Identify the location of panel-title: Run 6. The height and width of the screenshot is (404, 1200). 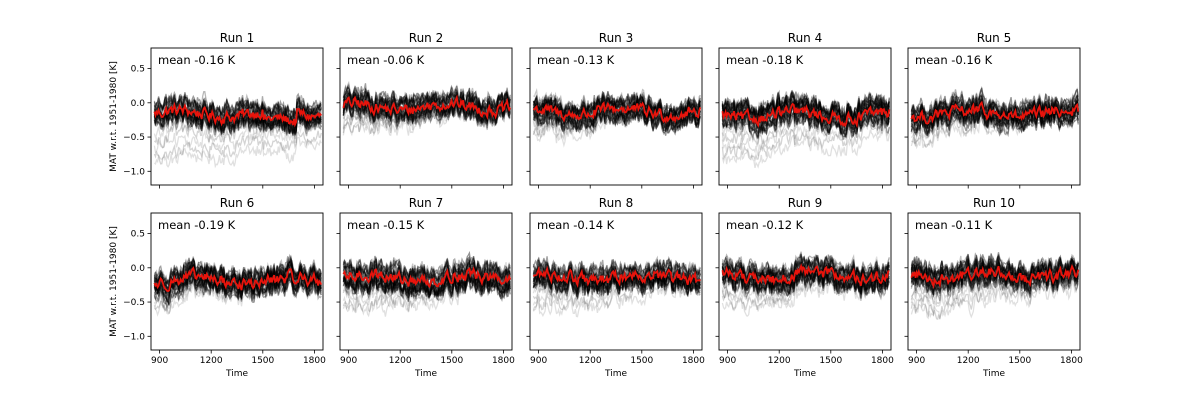
(237, 203).